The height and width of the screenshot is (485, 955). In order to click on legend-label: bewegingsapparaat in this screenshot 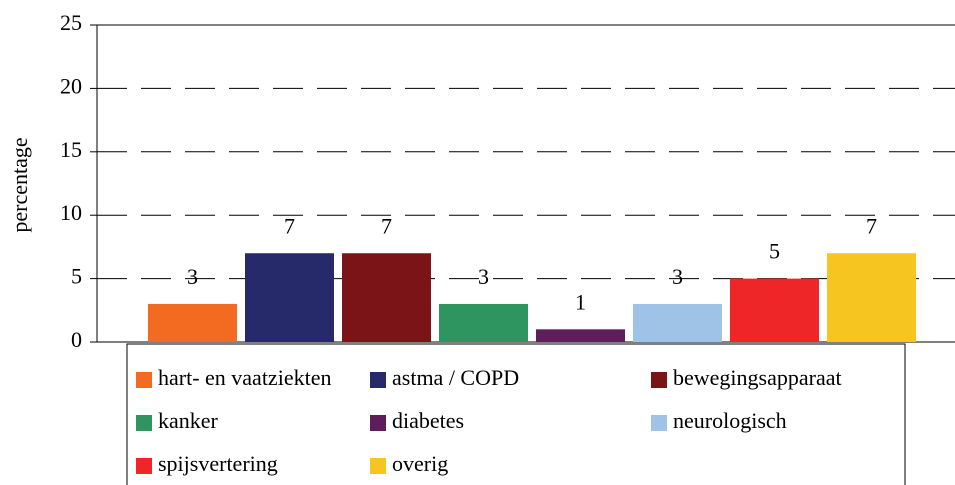, I will do `click(757, 377)`.